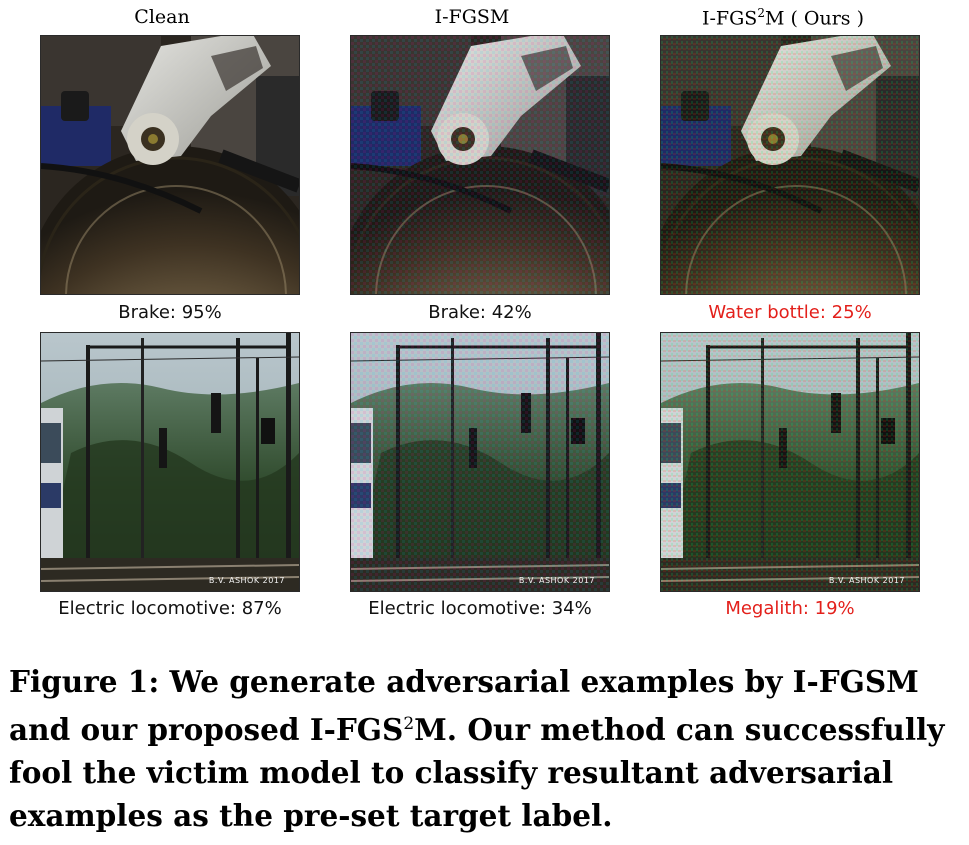  I want to click on figure-caption-sup: 2, so click(409, 724).